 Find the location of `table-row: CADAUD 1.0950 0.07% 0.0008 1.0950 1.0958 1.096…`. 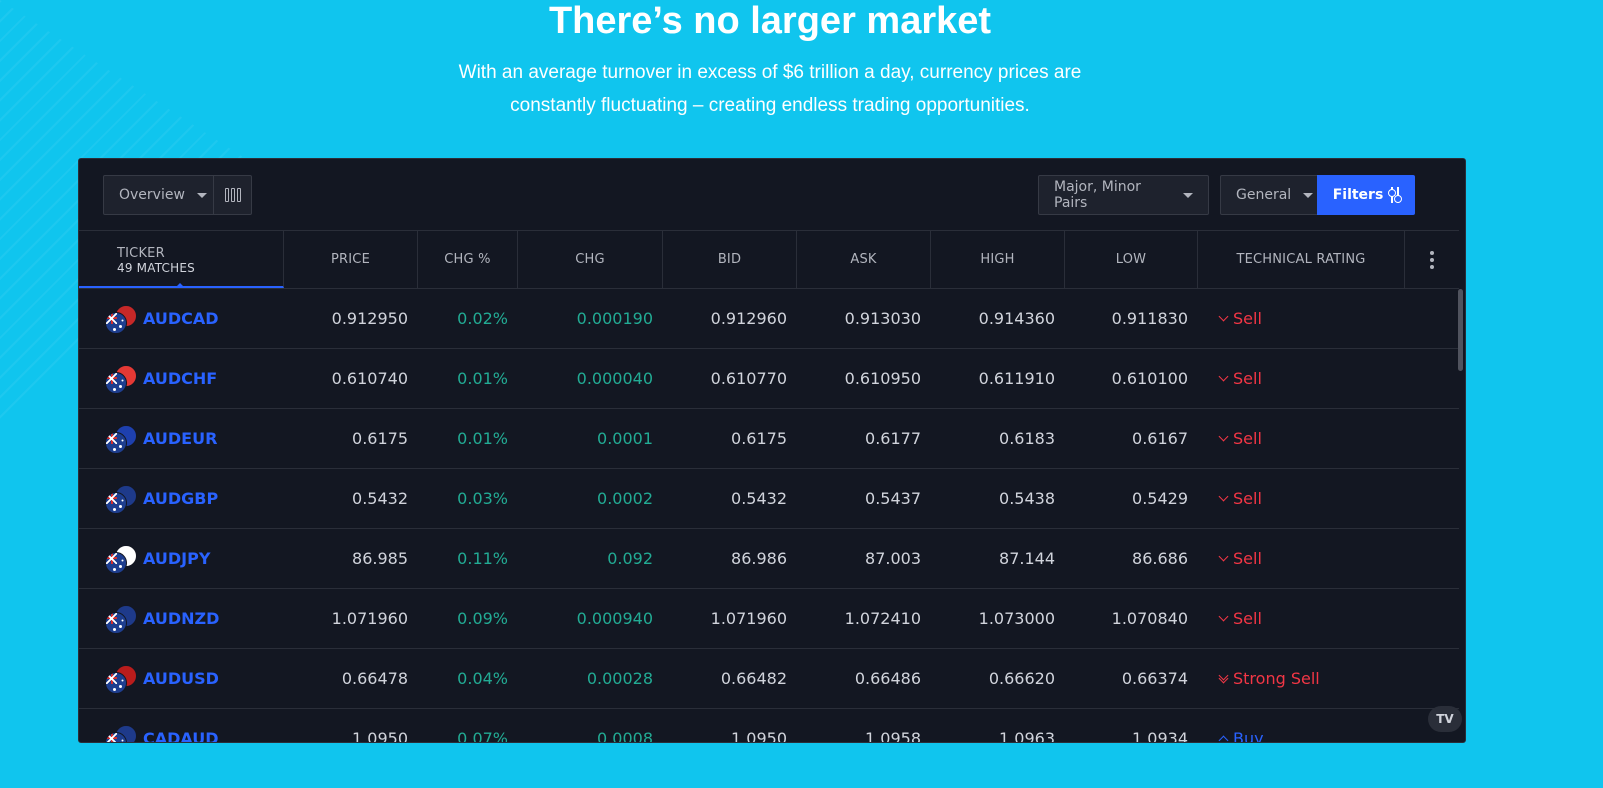

table-row: CADAUD 1.0950 0.07% 0.0008 1.0950 1.0958 1.096… is located at coordinates (769, 726).